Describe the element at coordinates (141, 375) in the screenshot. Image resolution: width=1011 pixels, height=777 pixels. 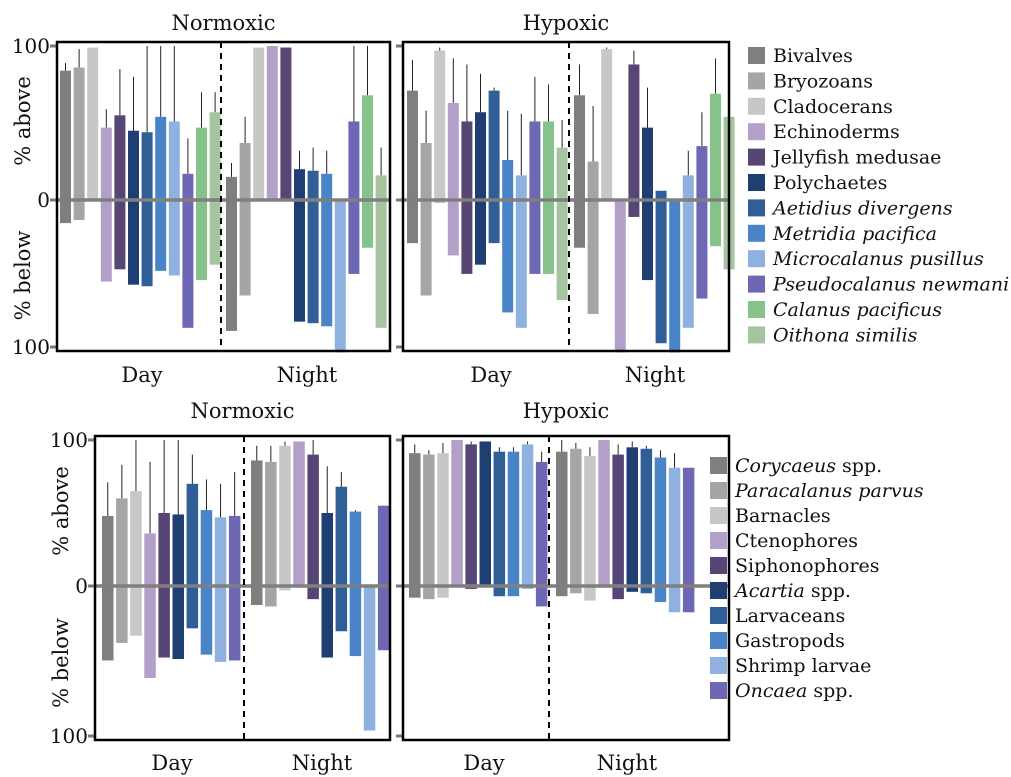
I see `period-label-day: Day` at that location.